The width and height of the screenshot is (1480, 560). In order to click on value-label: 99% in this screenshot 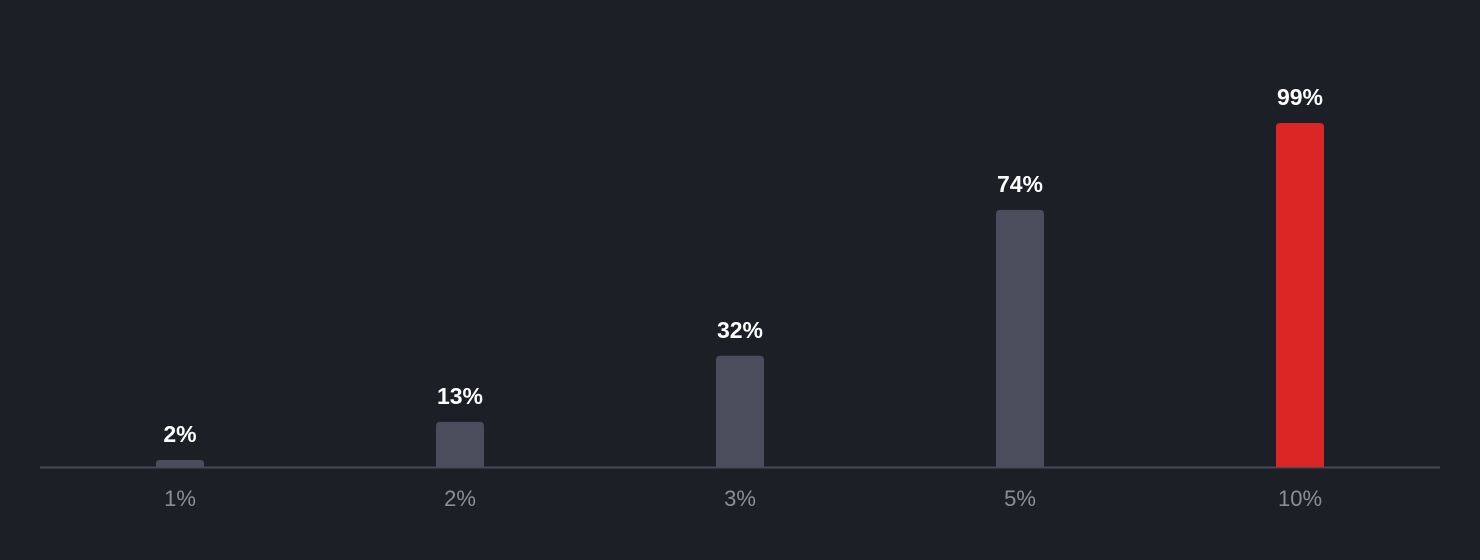, I will do `click(1300, 97)`.